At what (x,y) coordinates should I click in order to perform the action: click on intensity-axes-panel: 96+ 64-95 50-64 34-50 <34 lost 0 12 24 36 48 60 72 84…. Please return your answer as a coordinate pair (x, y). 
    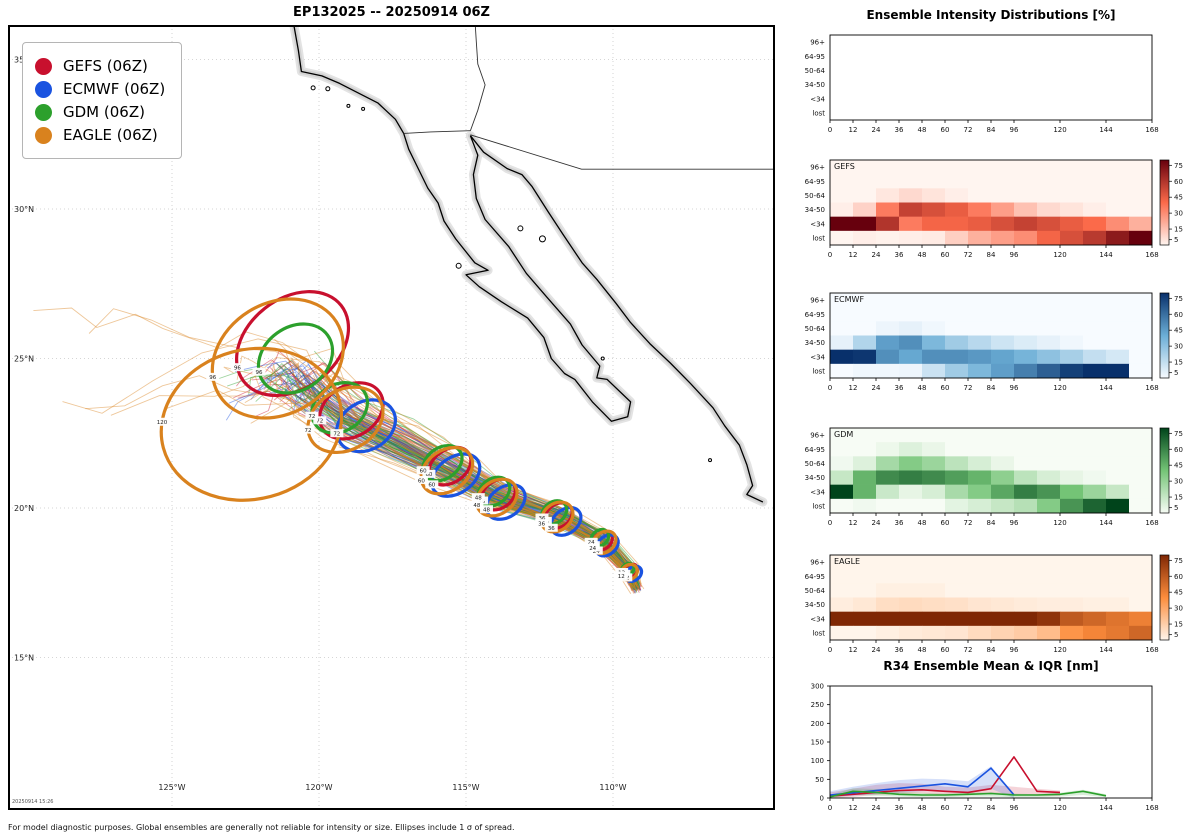
    Looking at the image, I should click on (982, 84).